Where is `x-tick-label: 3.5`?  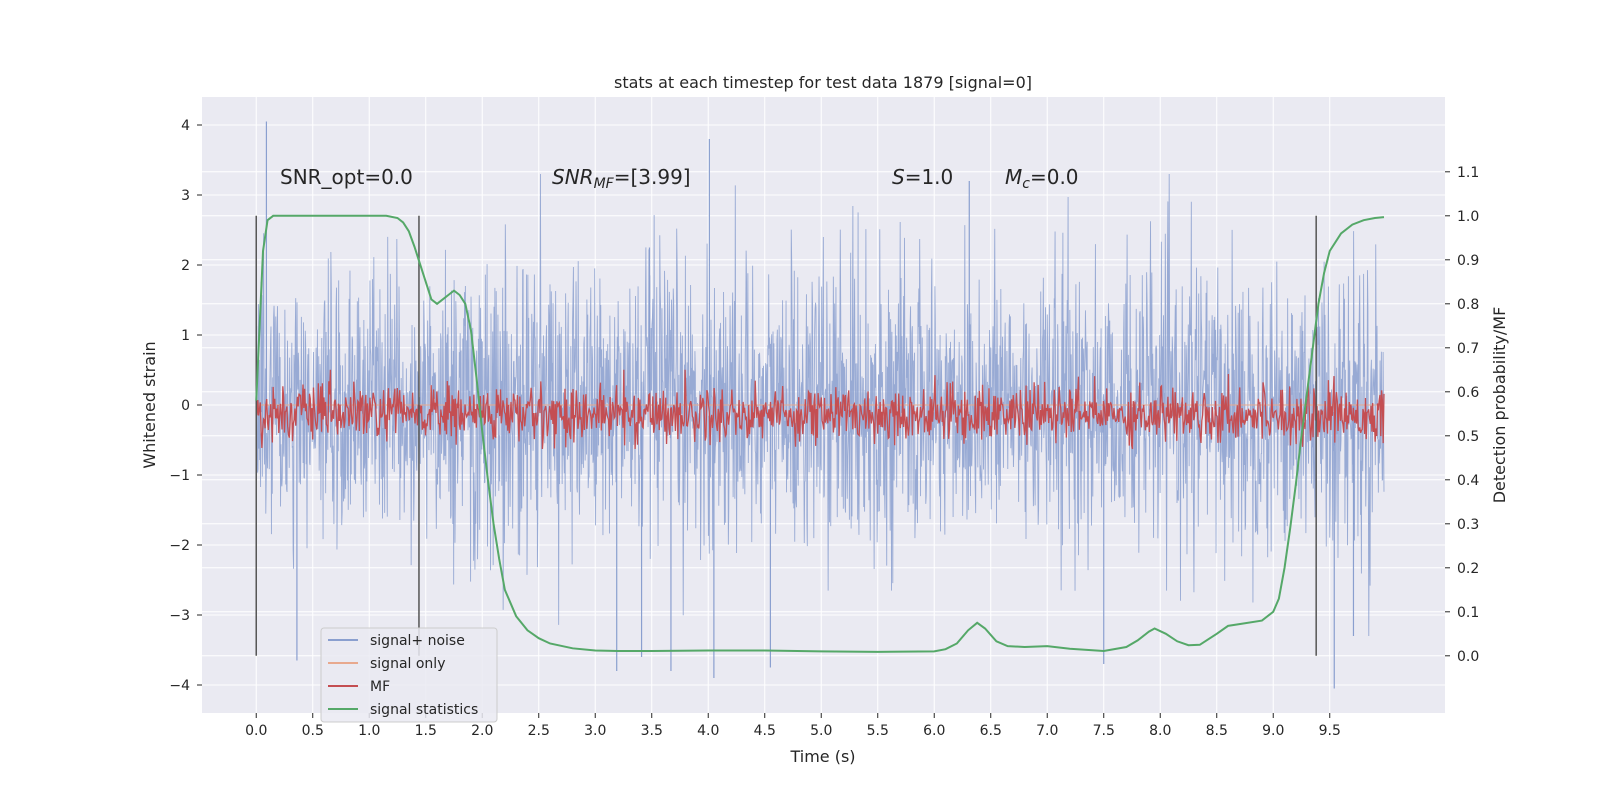
x-tick-label: 3.5 is located at coordinates (652, 731).